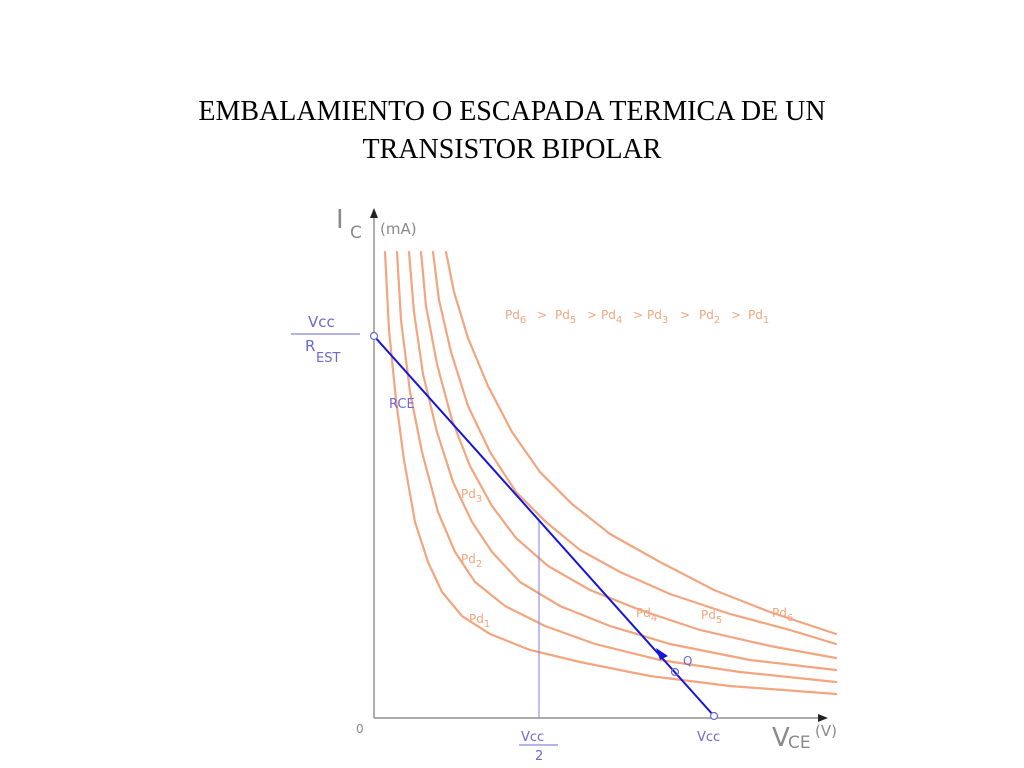 The image size is (1024, 768). Describe the element at coordinates (708, 737) in the screenshot. I see `vcc-label: Vcc` at that location.